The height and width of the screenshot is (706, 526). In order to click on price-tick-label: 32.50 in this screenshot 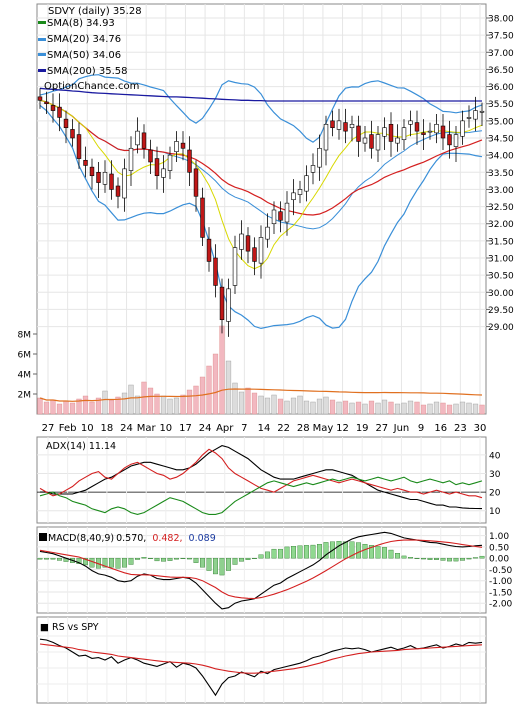, I will do `click(501, 208)`.